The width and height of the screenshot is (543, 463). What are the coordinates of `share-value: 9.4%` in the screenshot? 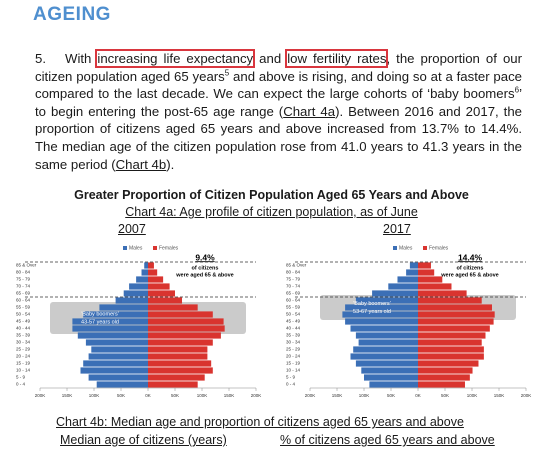 It's located at (205, 257).